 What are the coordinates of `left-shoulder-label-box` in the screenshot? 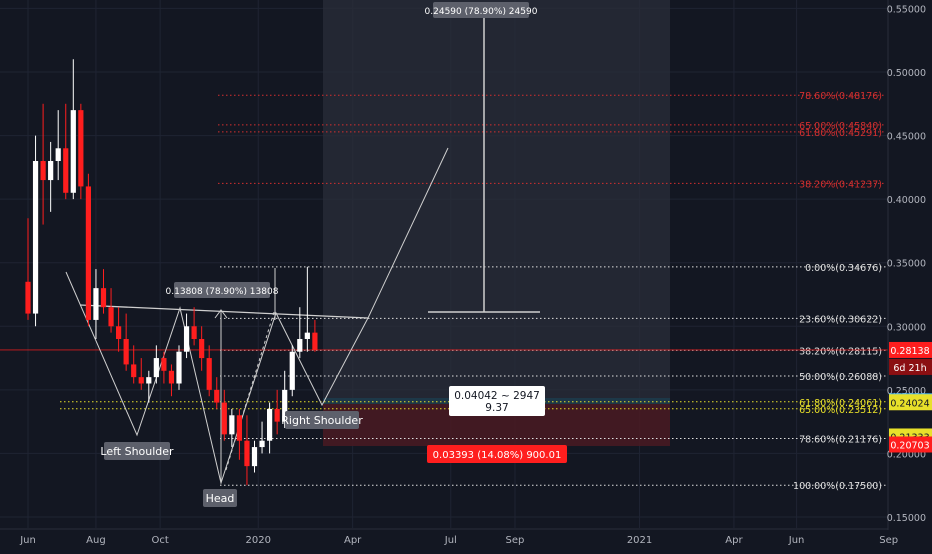 It's located at (137, 451).